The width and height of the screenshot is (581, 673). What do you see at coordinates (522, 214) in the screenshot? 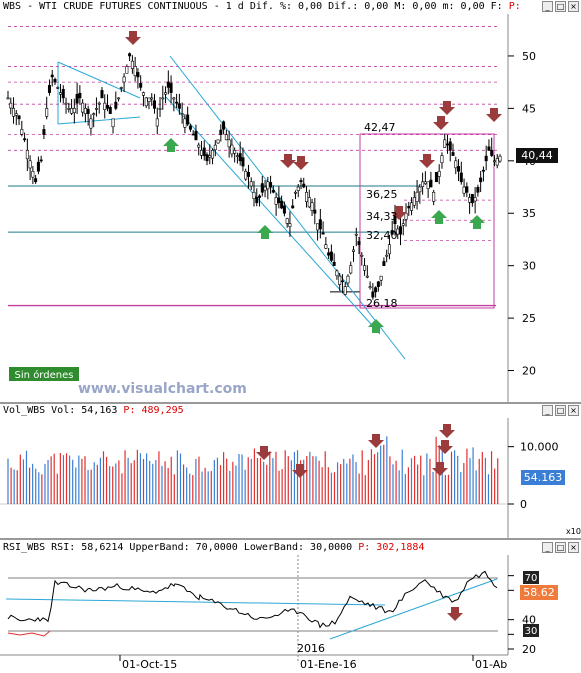
I see `price-y-axis: 50454035302520` at bounding box center [522, 214].